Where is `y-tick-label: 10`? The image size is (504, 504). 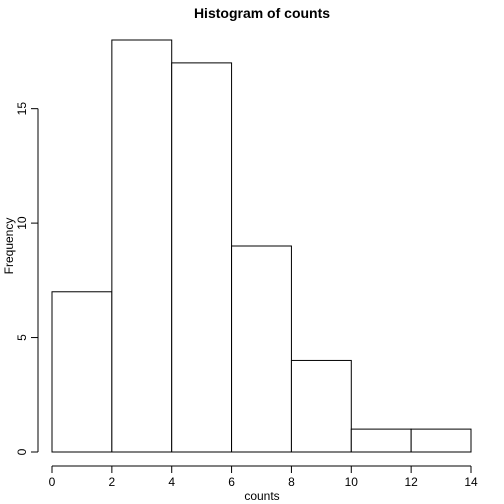
y-tick-label: 10 is located at coordinates (22, 223).